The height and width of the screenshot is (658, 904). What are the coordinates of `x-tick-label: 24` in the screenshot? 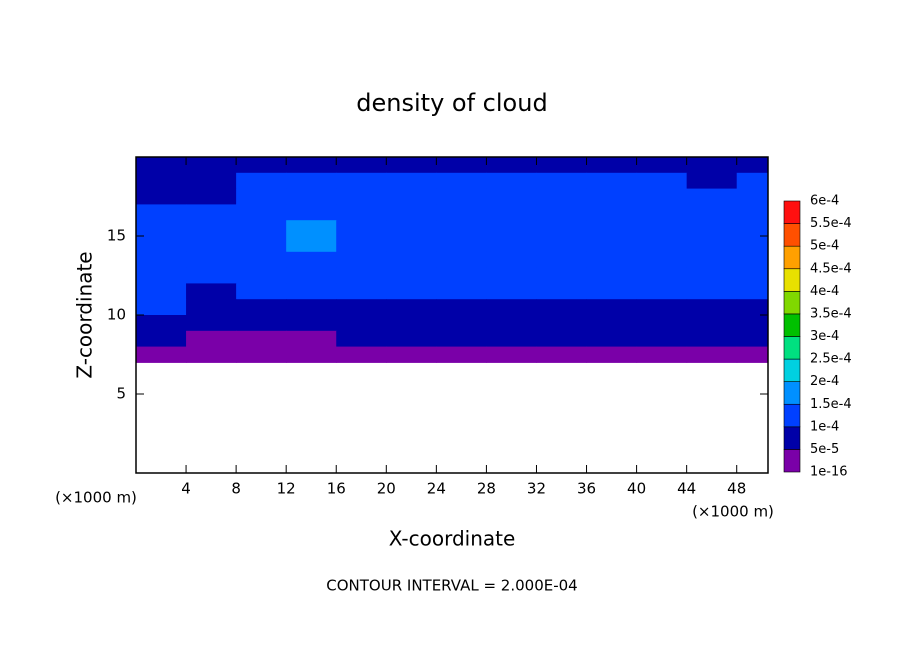 It's located at (436, 489).